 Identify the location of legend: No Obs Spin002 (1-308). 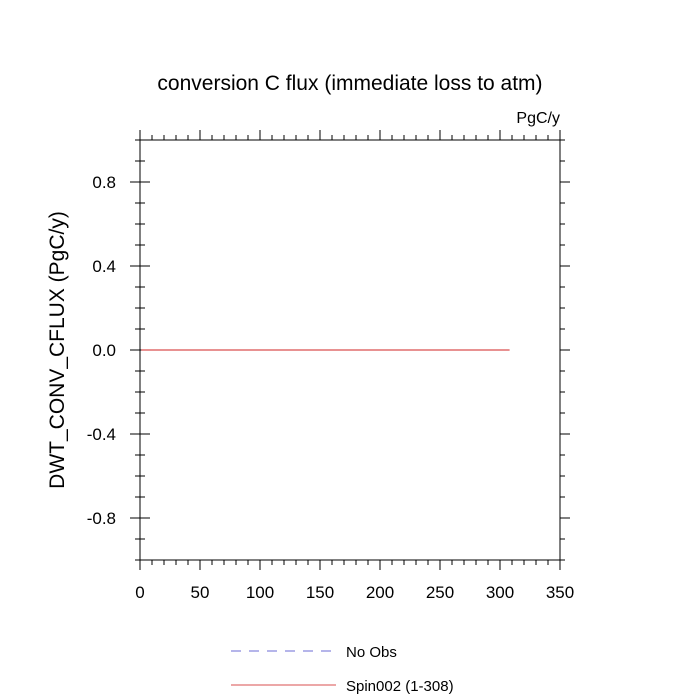
(342, 669).